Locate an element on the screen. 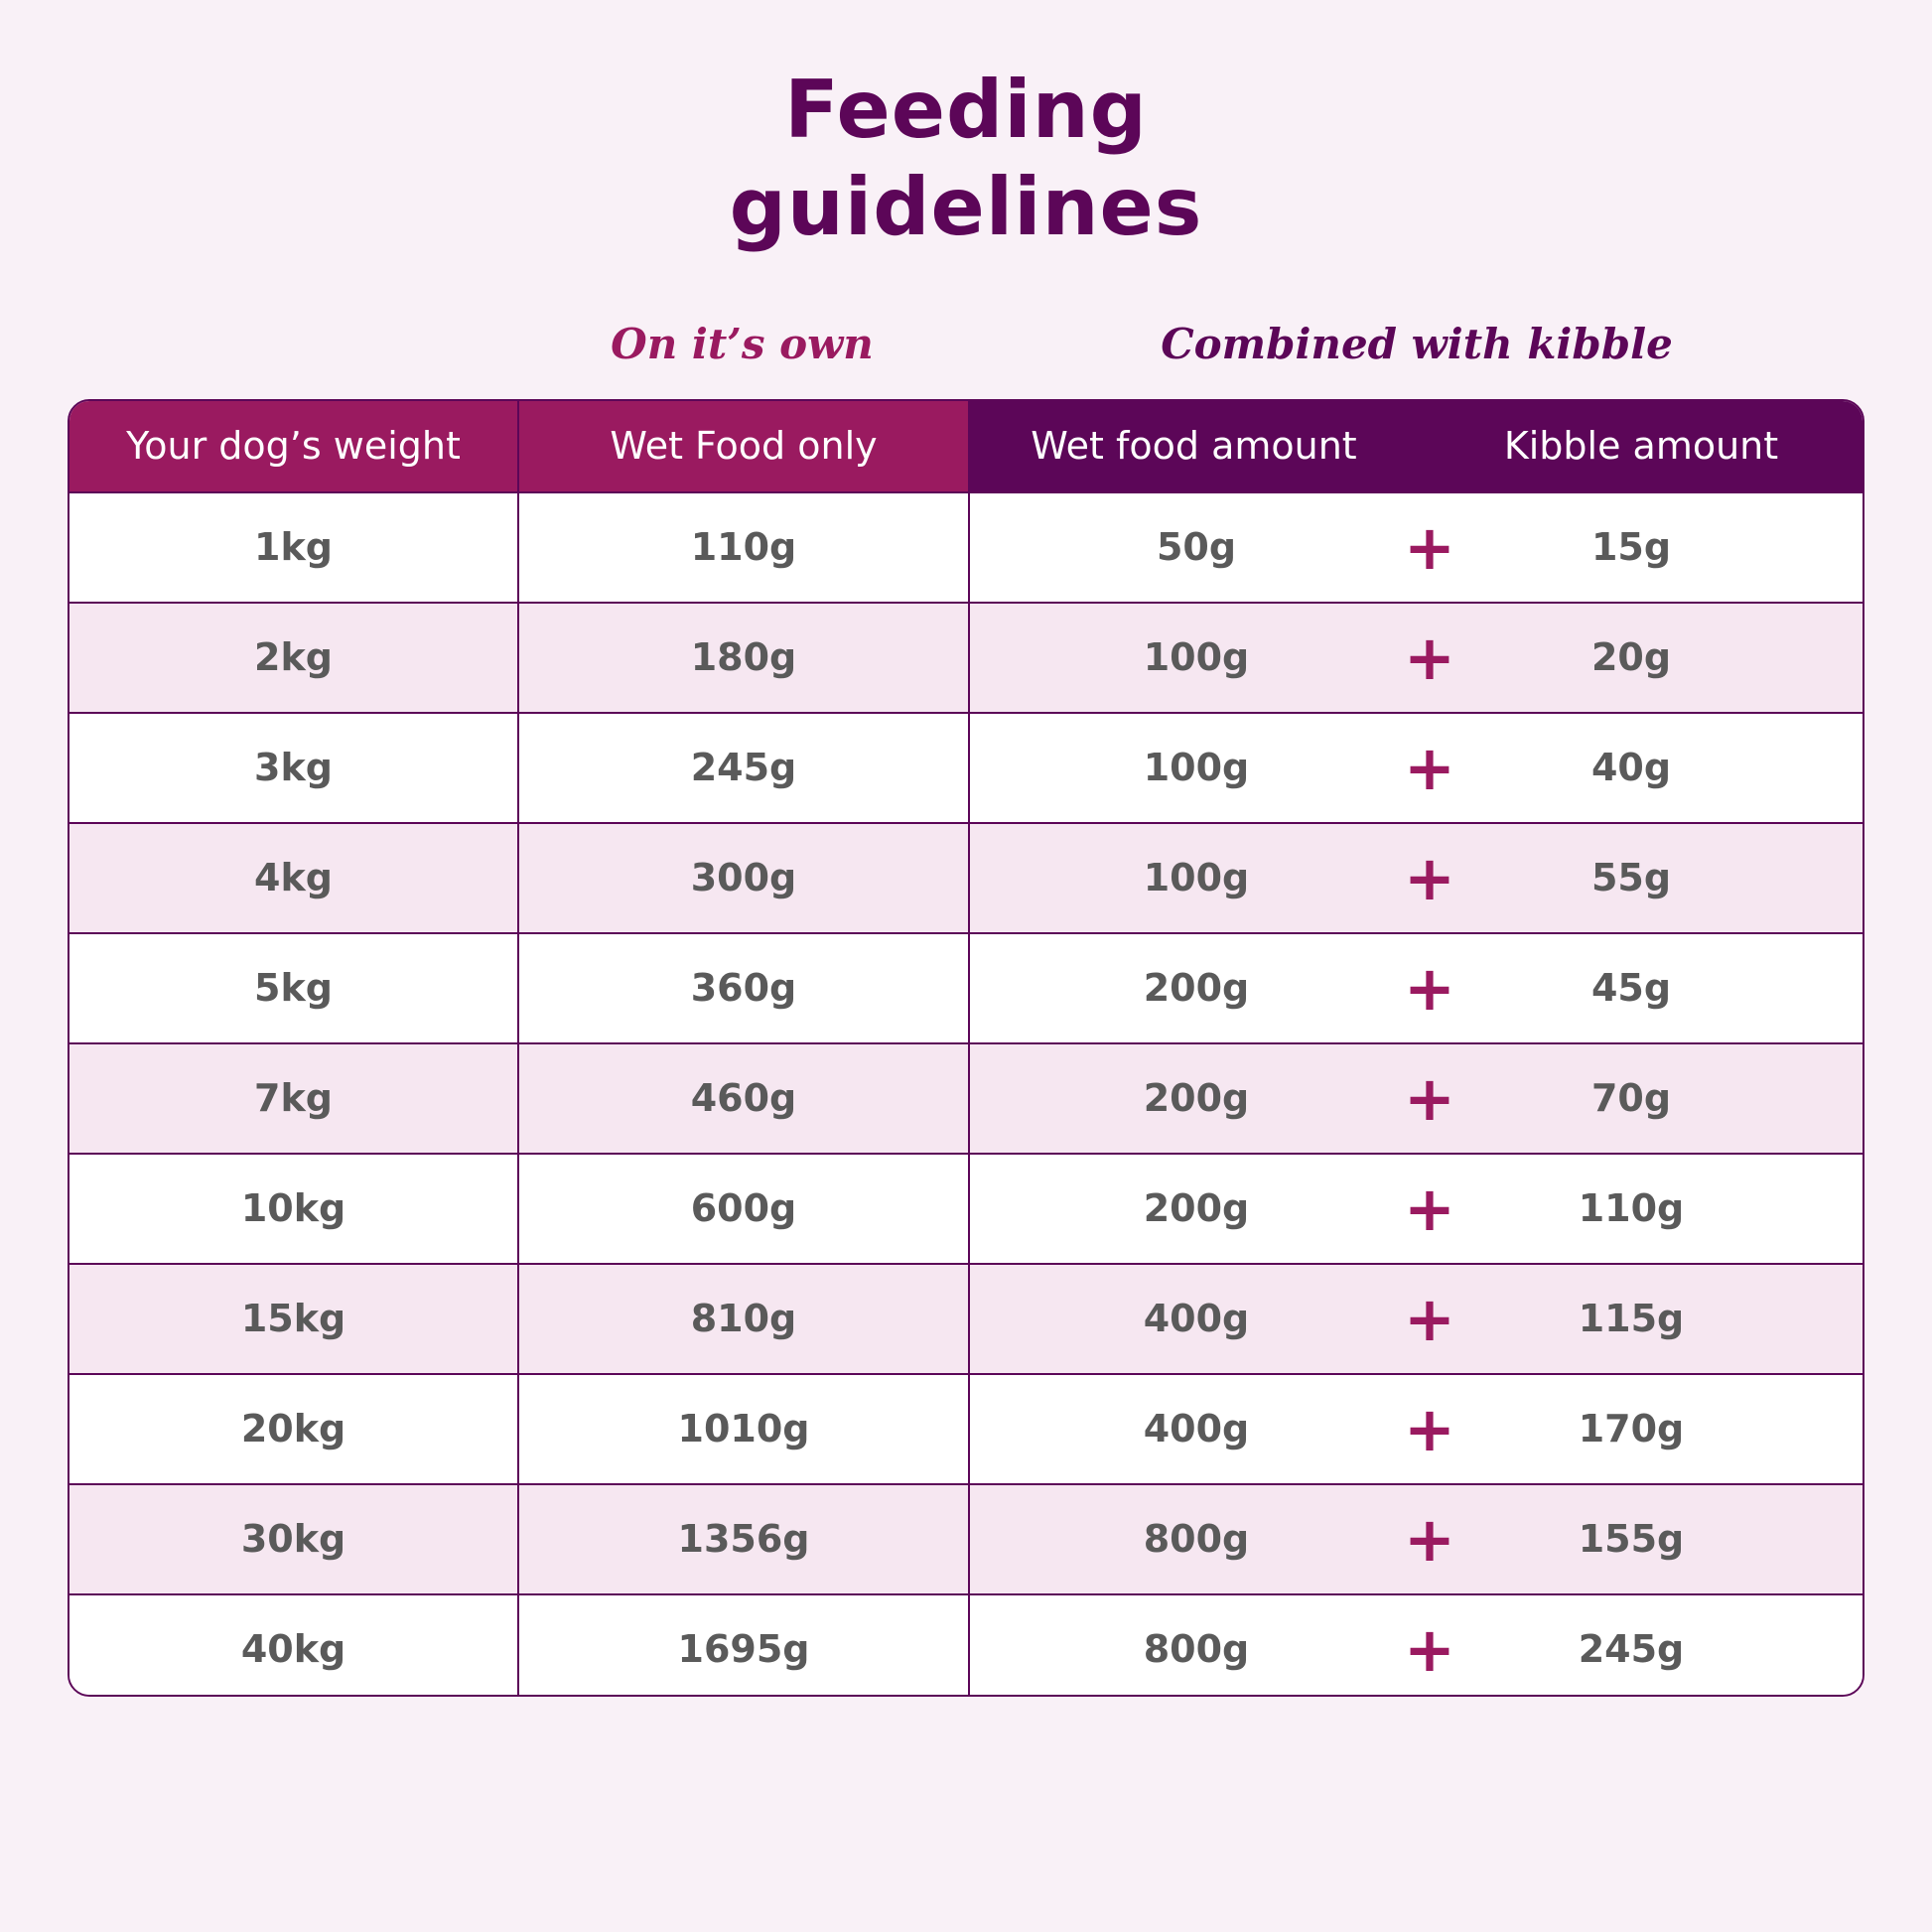  cell-kibble-amount: 55g is located at coordinates (1631, 878).